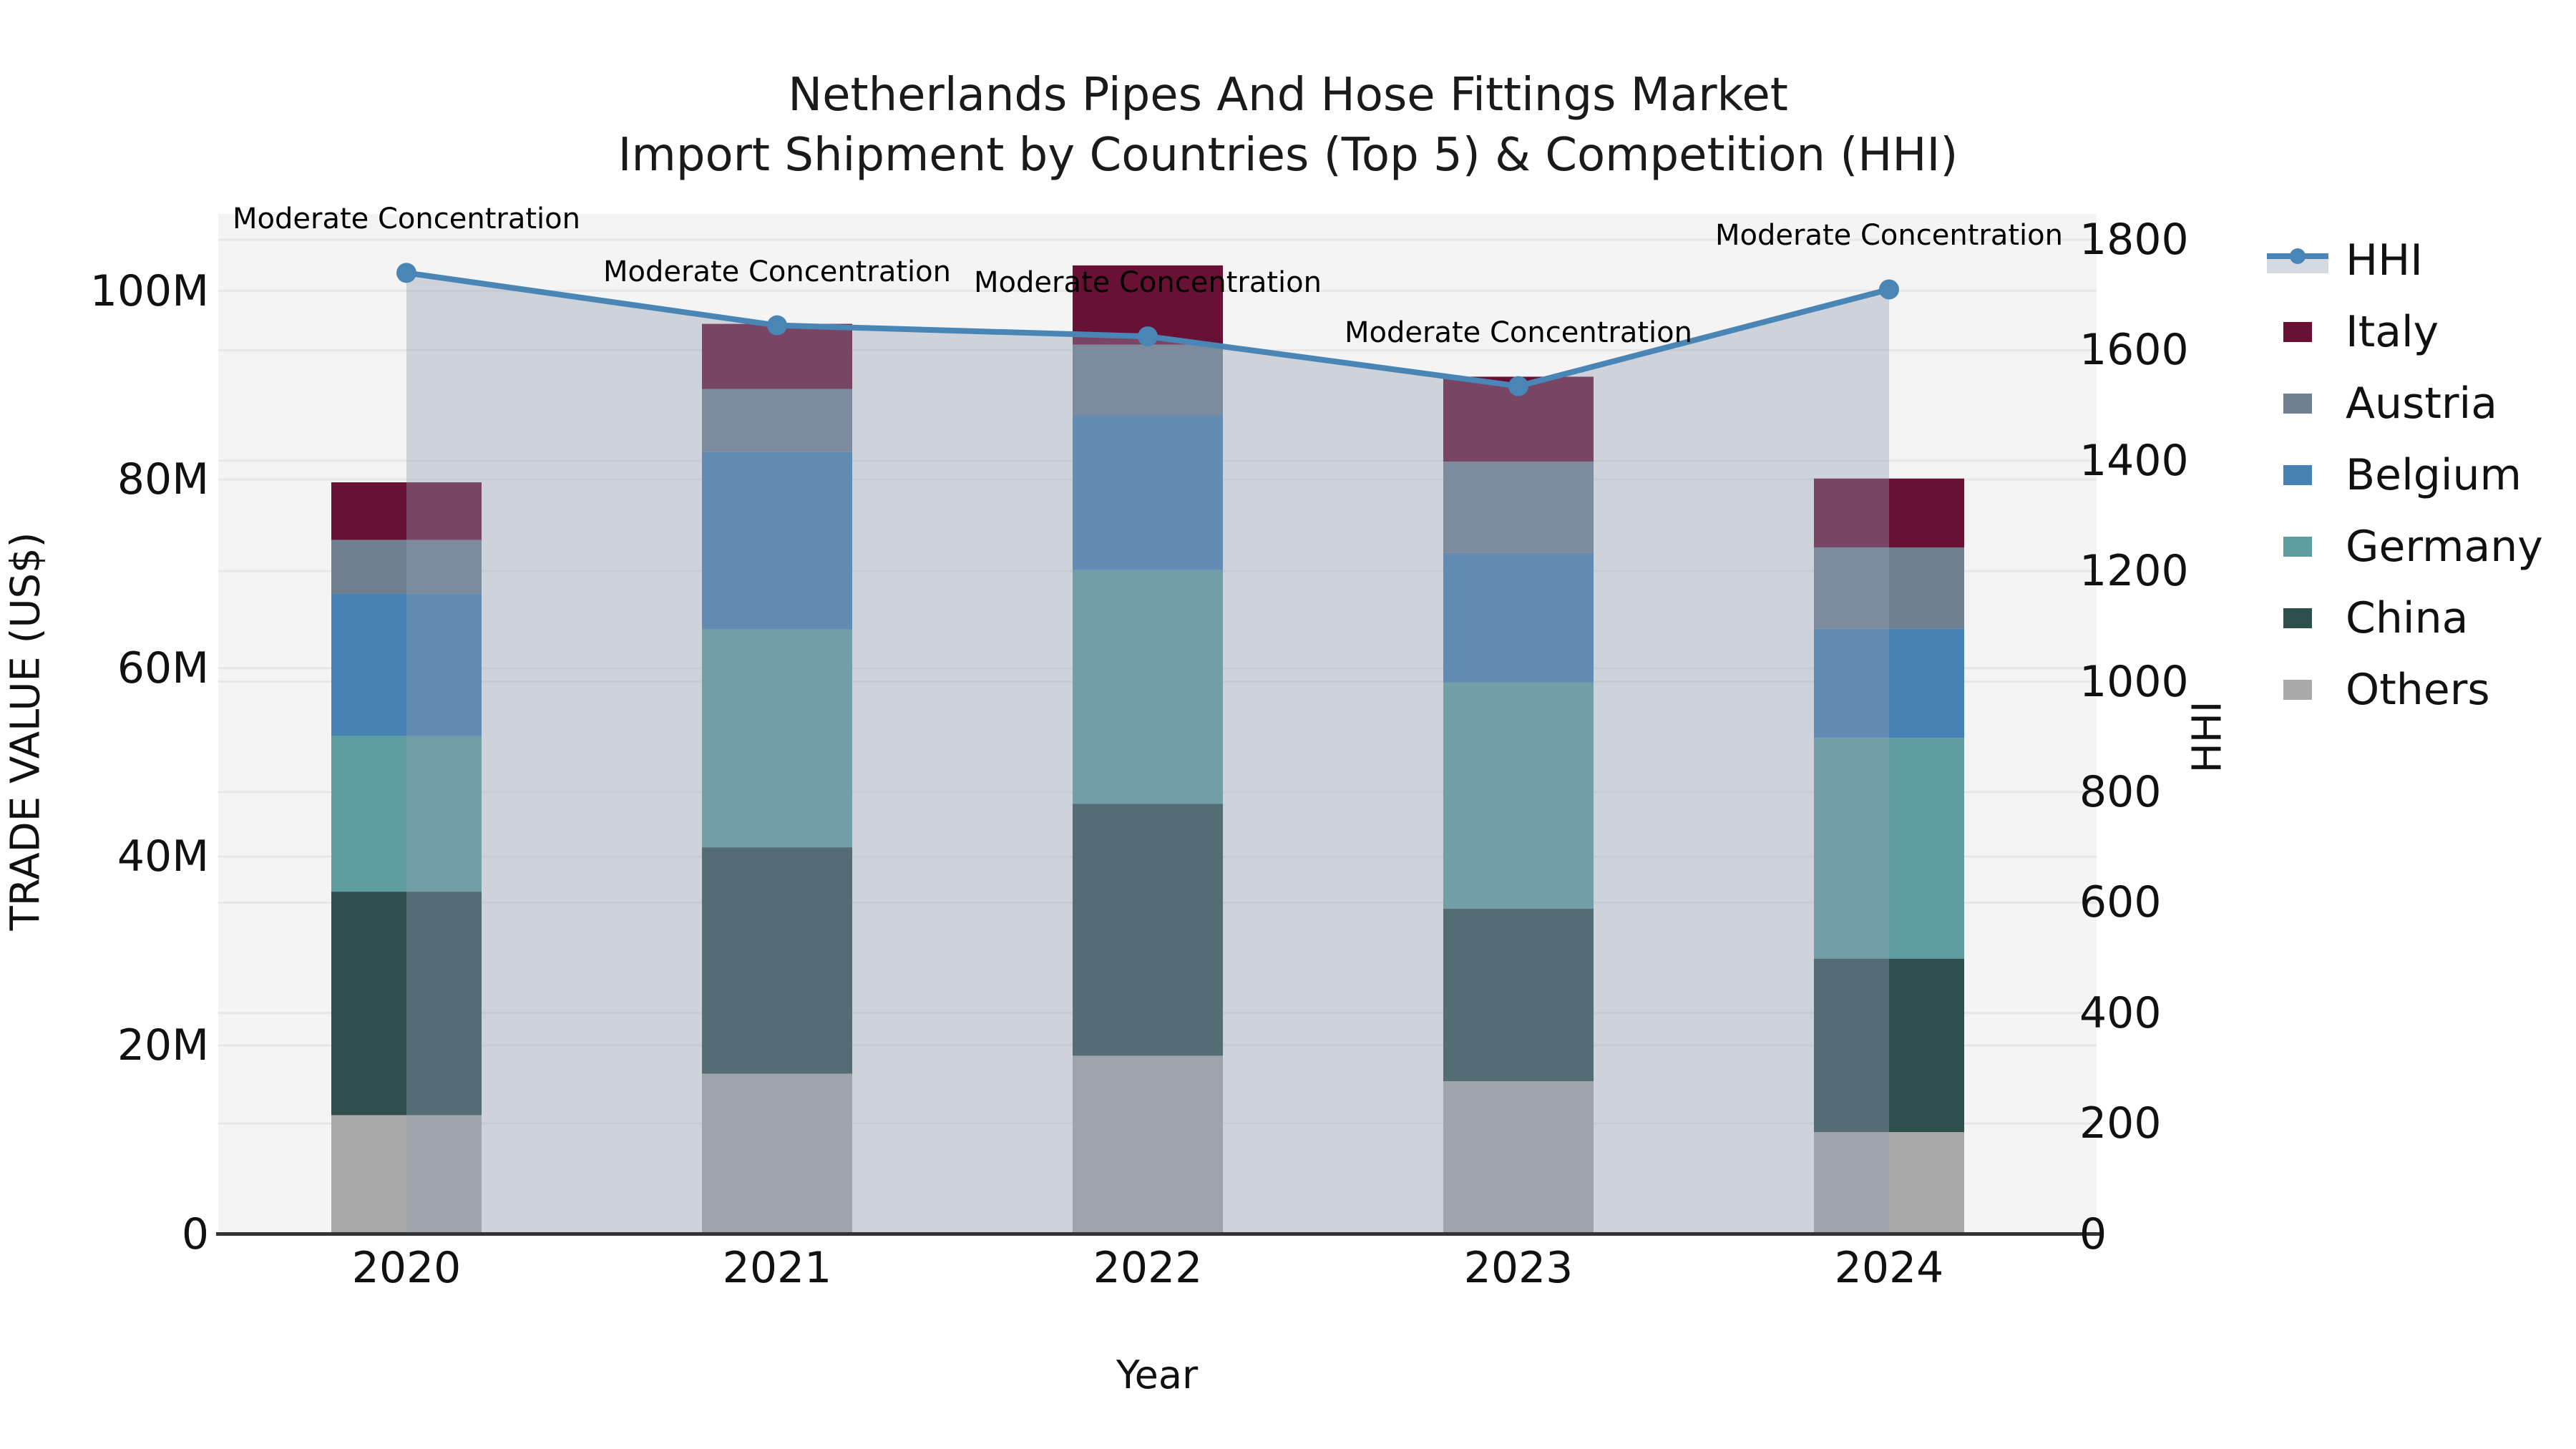 The image size is (2576, 1449). What do you see at coordinates (1889, 512) in the screenshot?
I see `bar-segment-2024-italy` at bounding box center [1889, 512].